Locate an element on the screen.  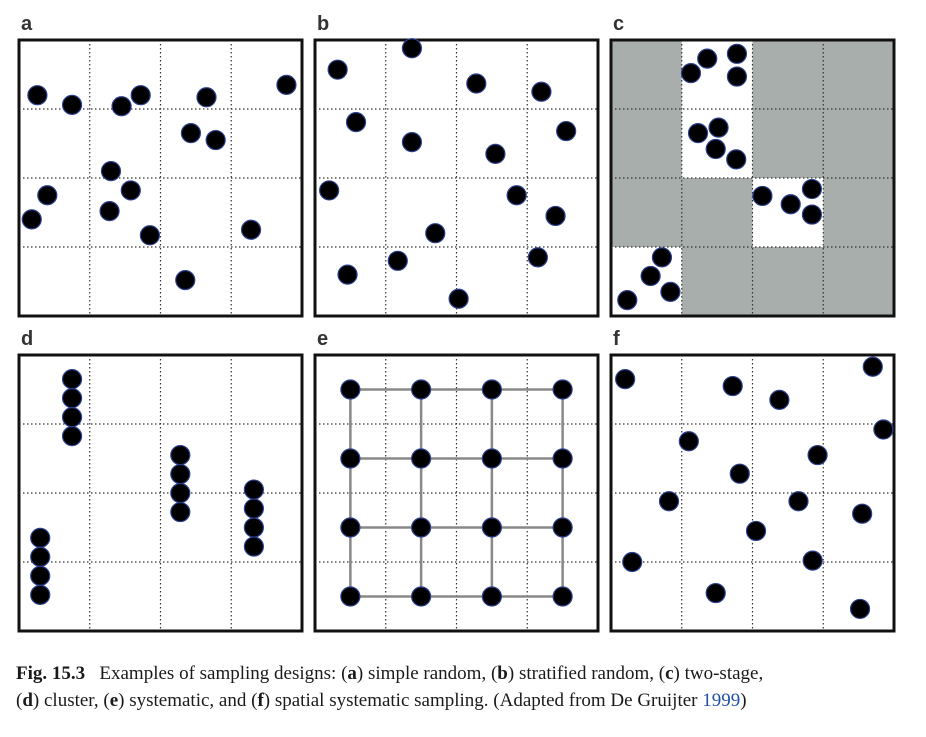
panel-frame-a is located at coordinates (160, 178).